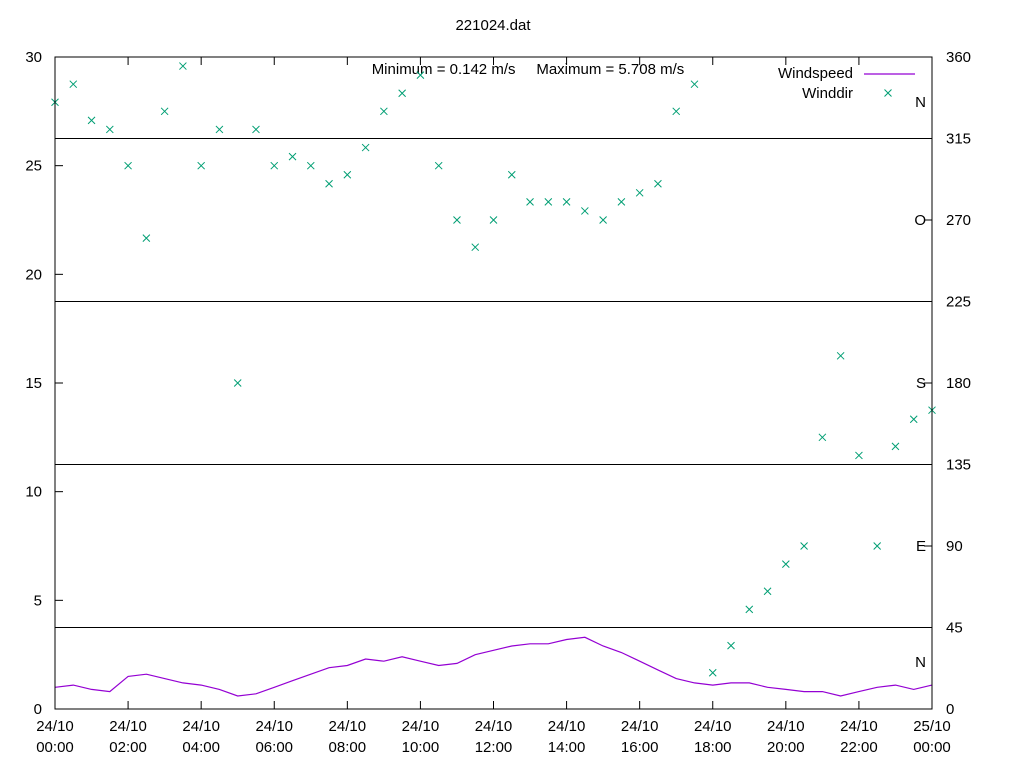 The height and width of the screenshot is (768, 1024). What do you see at coordinates (958, 139) in the screenshot?
I see `right-tick-label: 315` at bounding box center [958, 139].